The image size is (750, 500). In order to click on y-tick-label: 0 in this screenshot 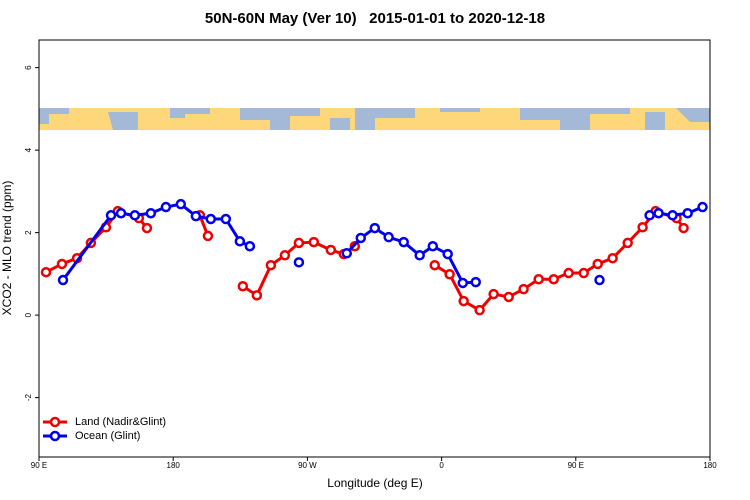, I will do `click(28, 314)`.